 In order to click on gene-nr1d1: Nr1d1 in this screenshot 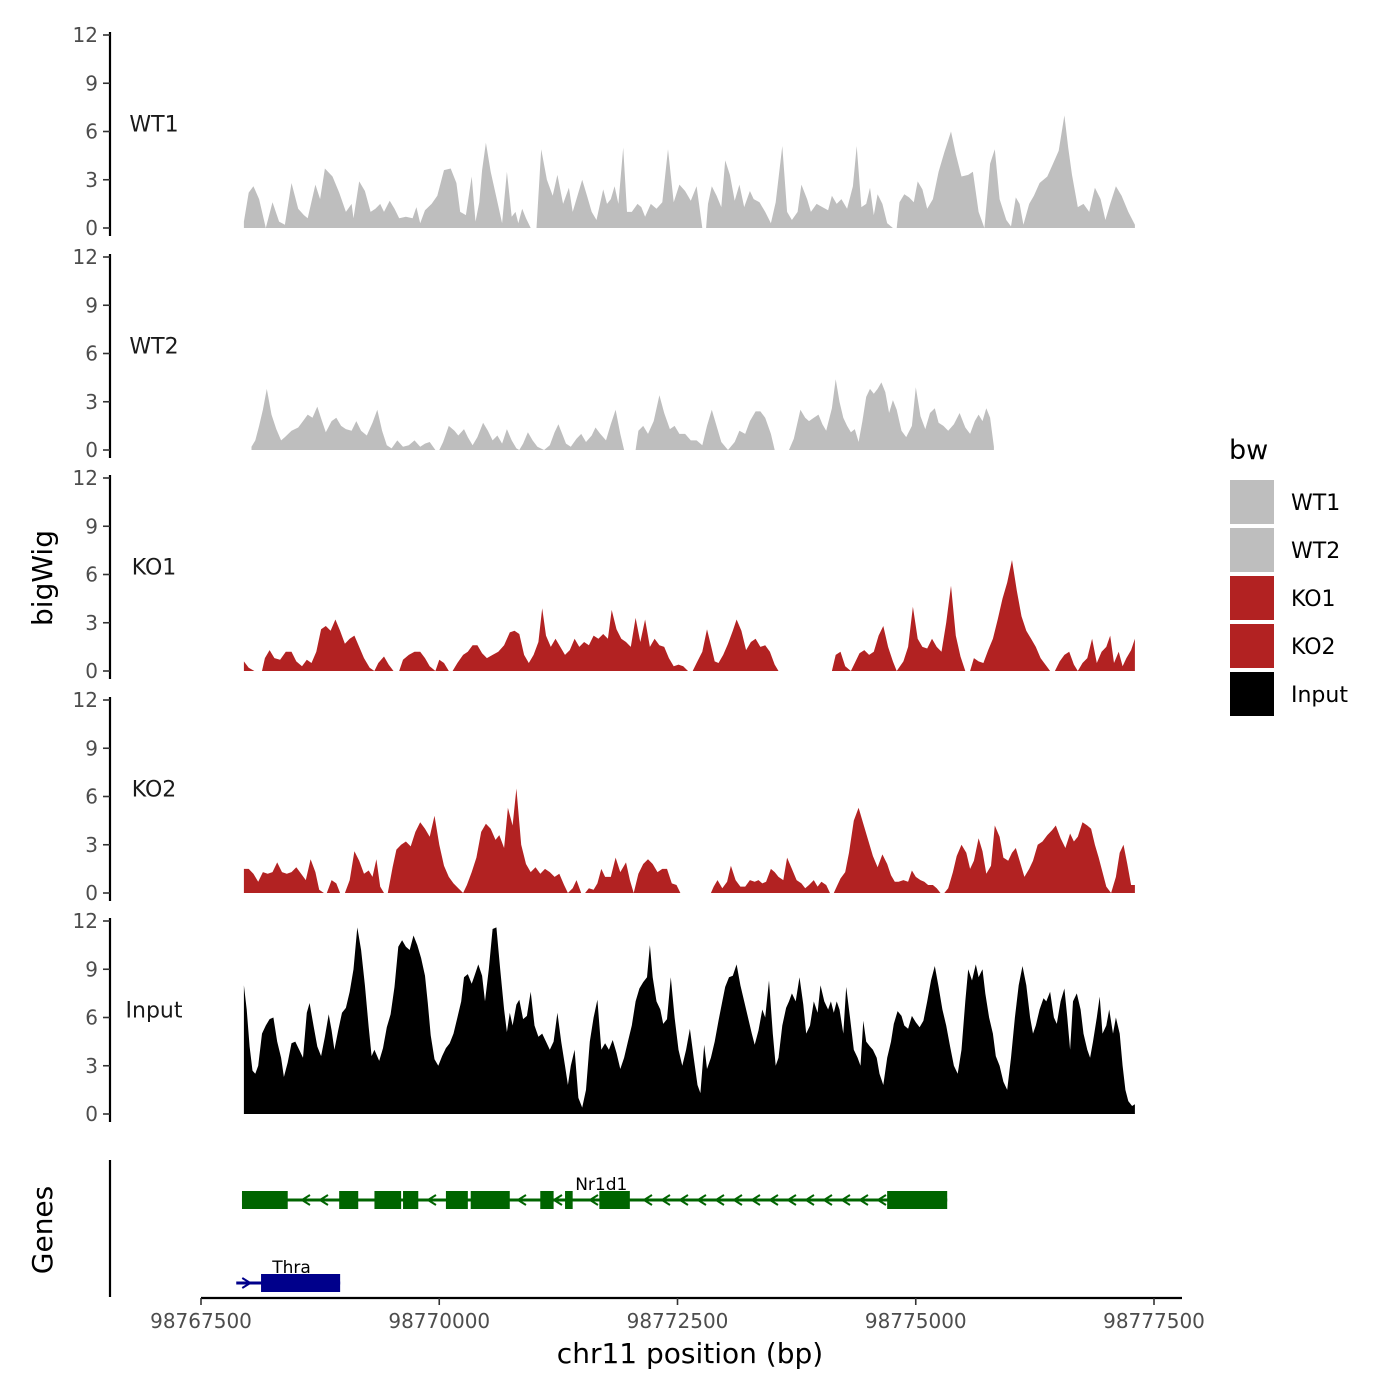, I will do `click(594, 1192)`.